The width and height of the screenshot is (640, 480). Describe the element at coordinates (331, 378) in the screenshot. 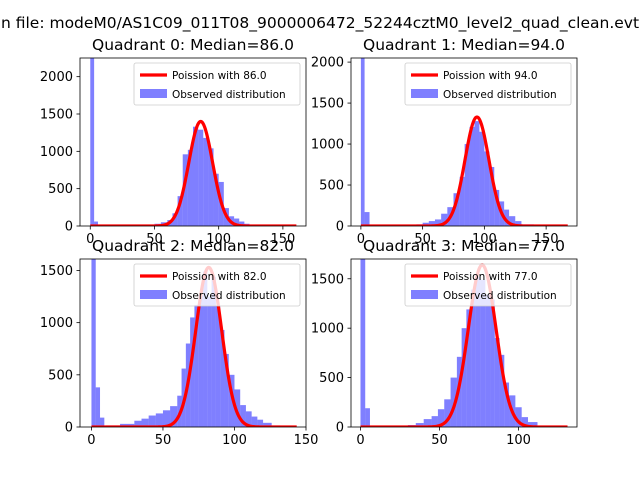

I see `quadrant-3-ytick-label-1: 500` at that location.